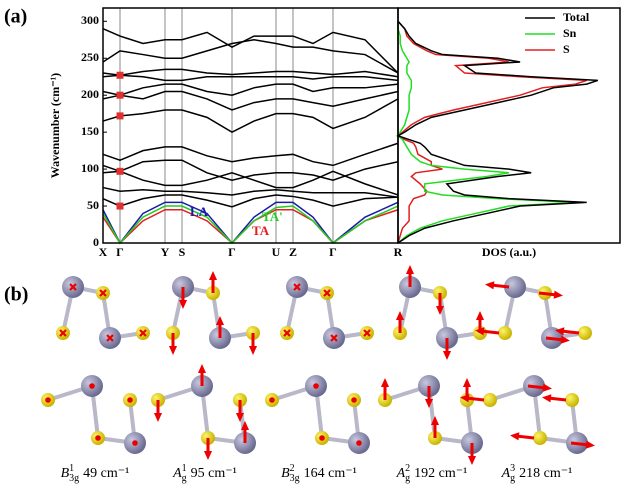  What do you see at coordinates (570, 33) in the screenshot?
I see `legend-label: Sn` at bounding box center [570, 33].